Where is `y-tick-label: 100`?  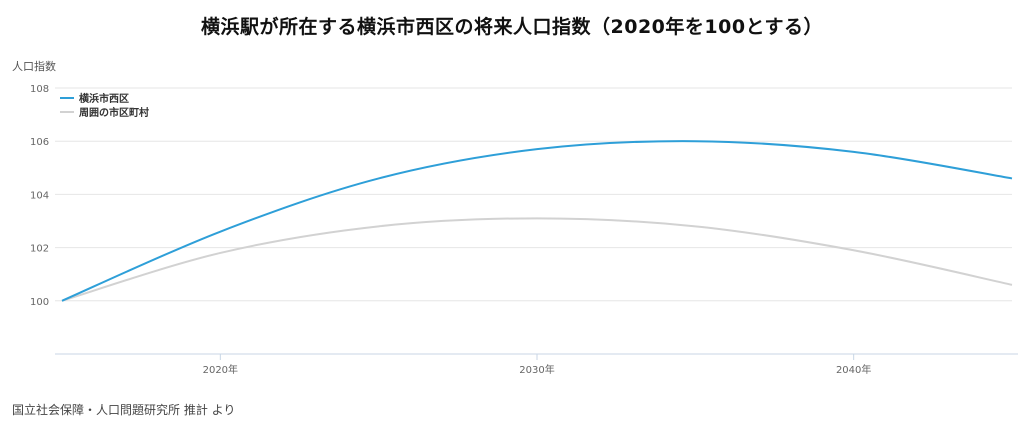 y-tick-label: 100 is located at coordinates (39, 302).